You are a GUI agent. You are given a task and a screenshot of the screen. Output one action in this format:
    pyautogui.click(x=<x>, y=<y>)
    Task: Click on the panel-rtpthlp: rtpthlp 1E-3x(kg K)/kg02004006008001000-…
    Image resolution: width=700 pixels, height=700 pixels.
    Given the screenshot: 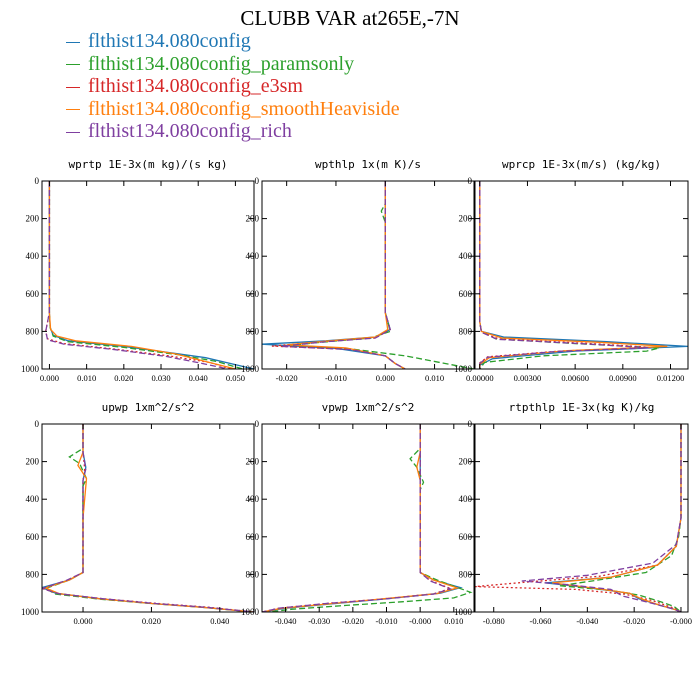 What is the action you would take?
    pyautogui.click(x=573, y=513)
    